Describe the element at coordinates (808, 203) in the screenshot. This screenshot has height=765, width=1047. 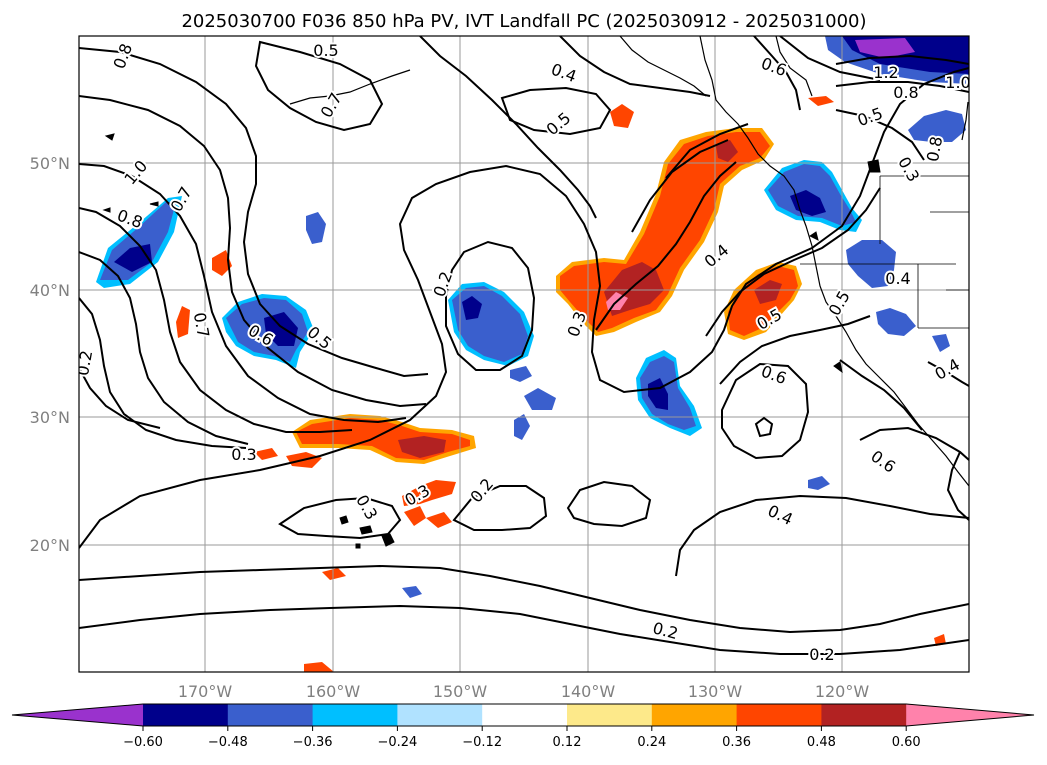
I see `pv-negative-ne2-core` at that location.